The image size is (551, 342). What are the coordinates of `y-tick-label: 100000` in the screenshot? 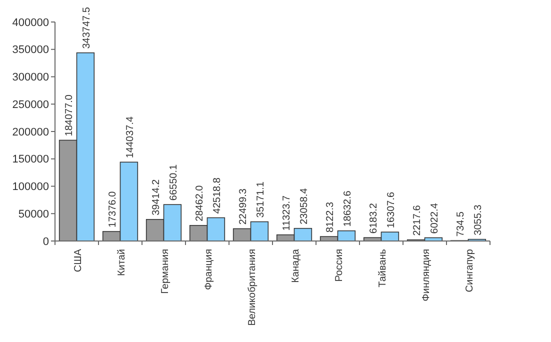 It's located at (30, 187).